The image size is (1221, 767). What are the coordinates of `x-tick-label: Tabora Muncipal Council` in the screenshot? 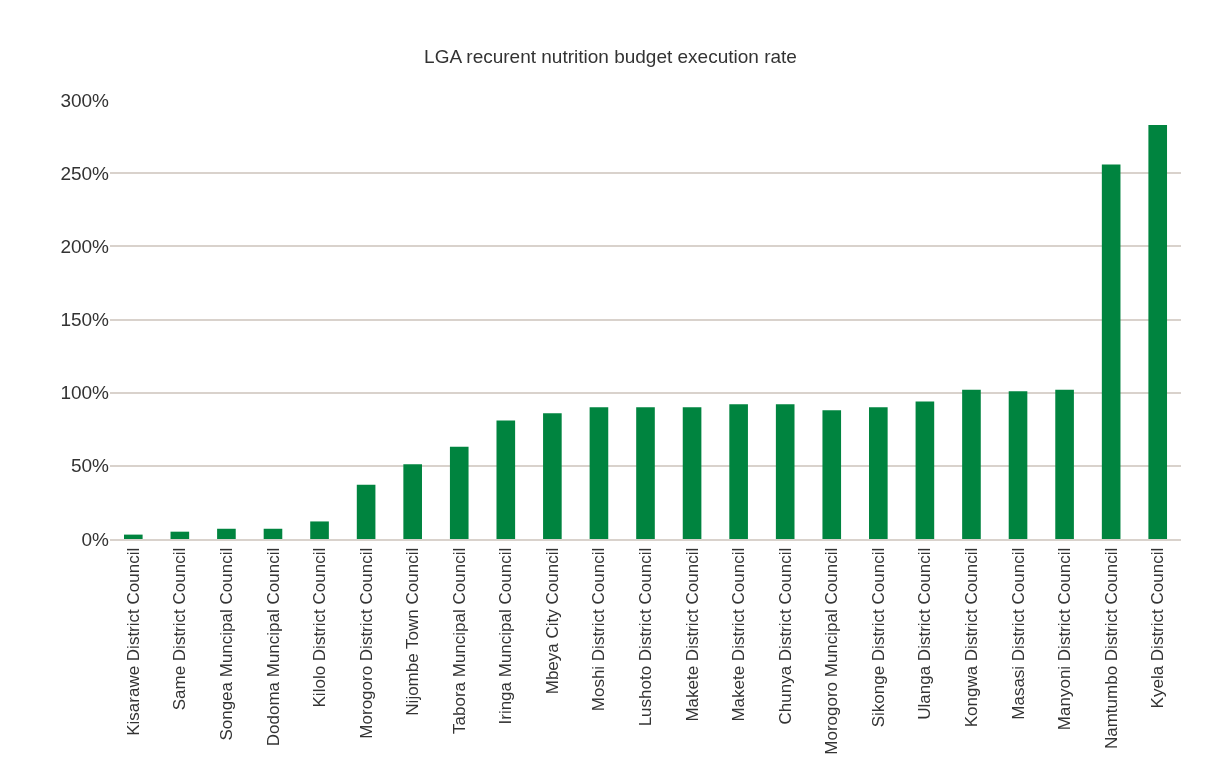 It's located at (459, 640).